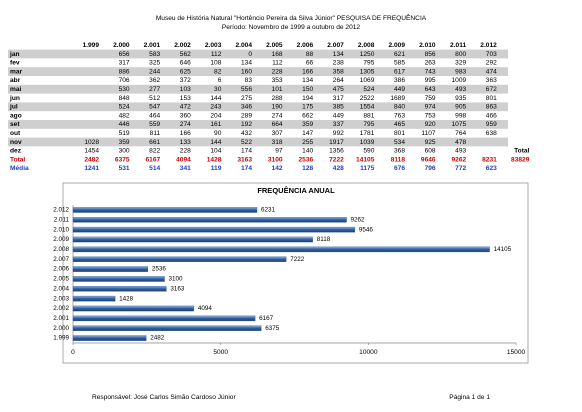  What do you see at coordinates (367, 80) in the screenshot?
I see `cell: 1069` at bounding box center [367, 80].